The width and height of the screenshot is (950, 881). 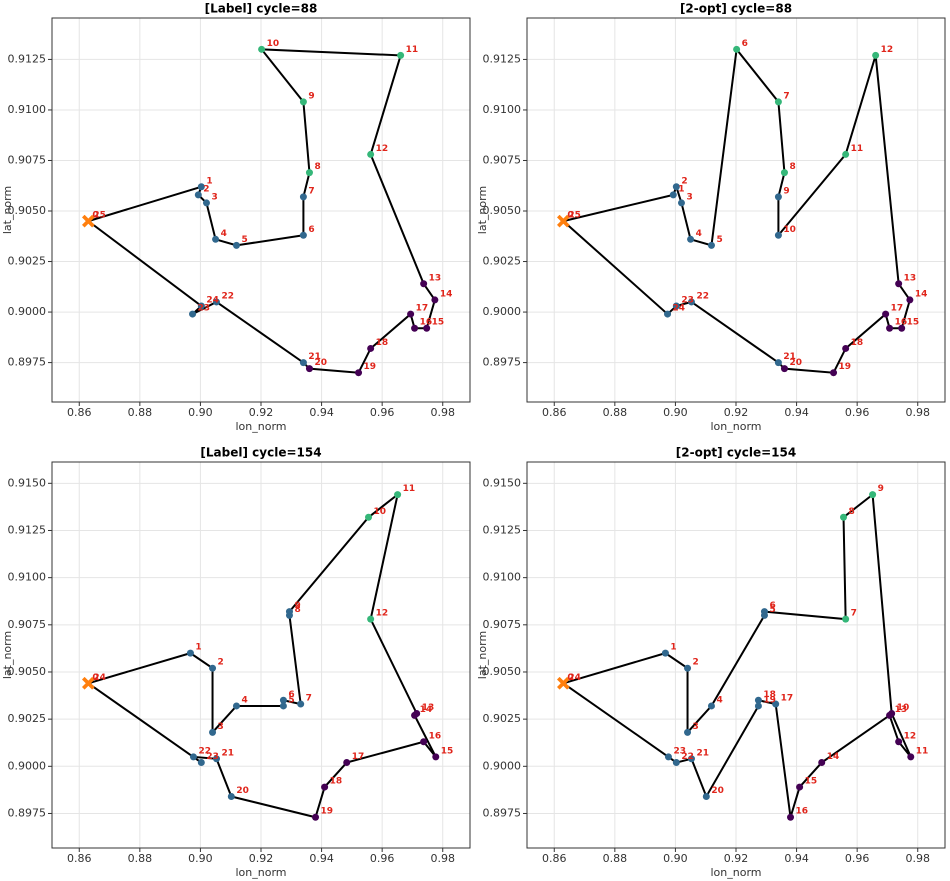 What do you see at coordinates (554, 412) in the screenshot?
I see `x-tick-label: 0.86` at bounding box center [554, 412].